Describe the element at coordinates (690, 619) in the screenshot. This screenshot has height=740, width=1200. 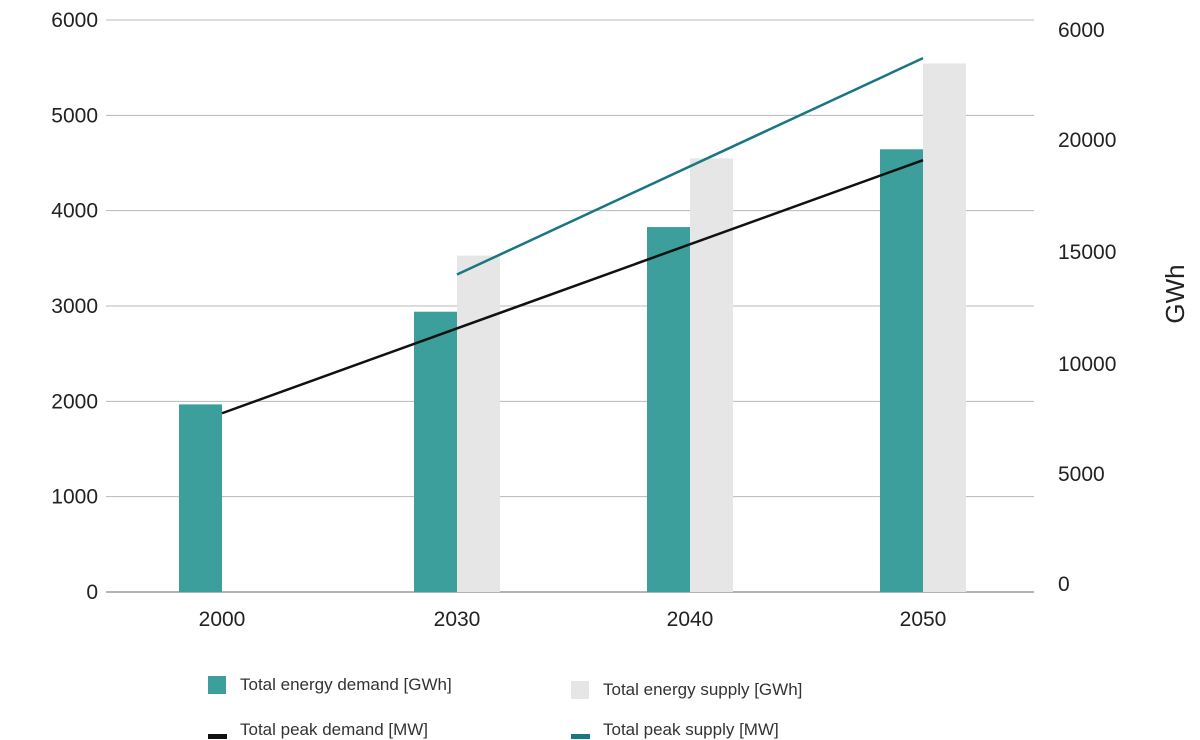
I see `x-tick-label: 2040` at that location.